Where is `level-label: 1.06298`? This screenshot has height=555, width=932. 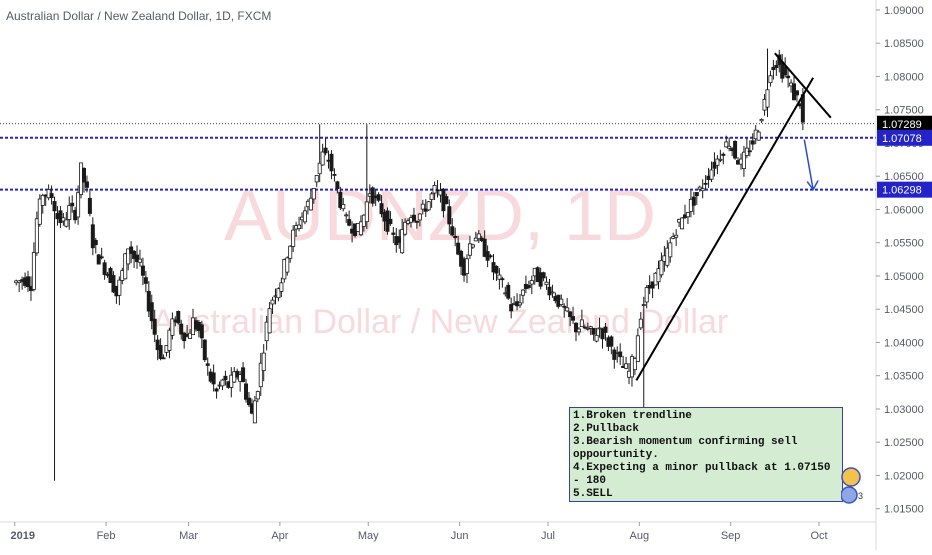
level-label: 1.06298 is located at coordinates (902, 191).